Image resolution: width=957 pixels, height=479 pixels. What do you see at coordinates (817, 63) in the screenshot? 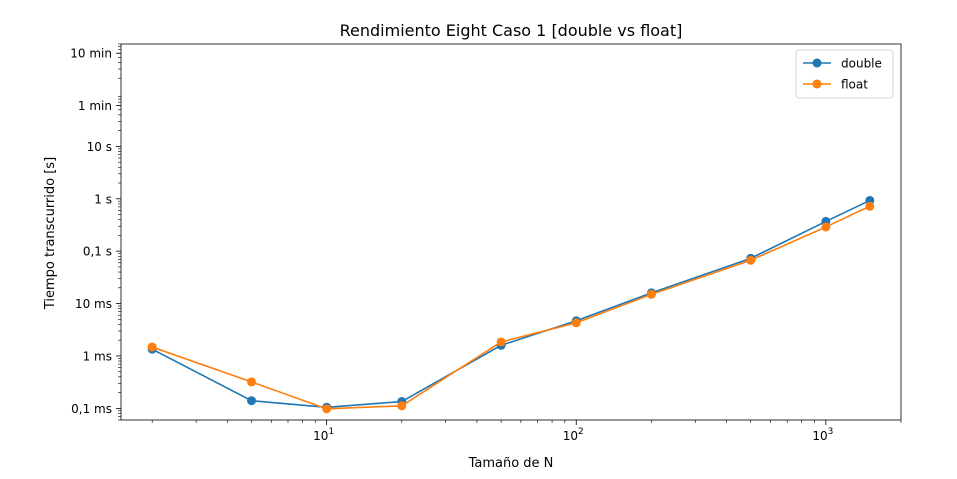
I see `legend-marker-double` at bounding box center [817, 63].